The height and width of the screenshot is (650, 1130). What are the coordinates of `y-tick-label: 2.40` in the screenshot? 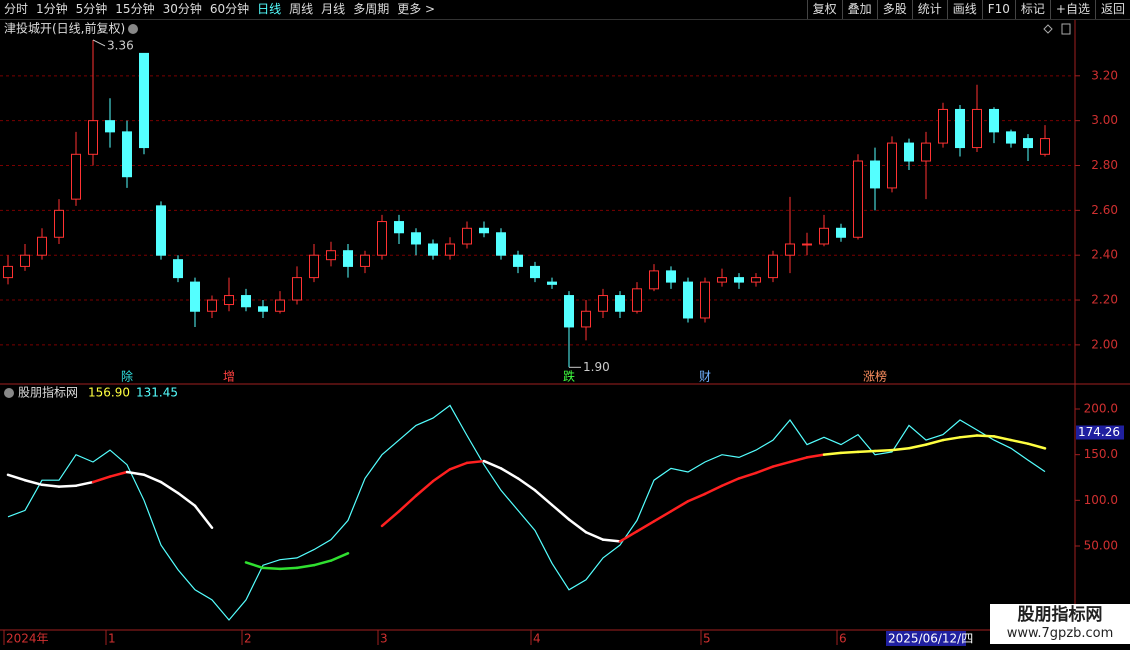 It's located at (1104, 255).